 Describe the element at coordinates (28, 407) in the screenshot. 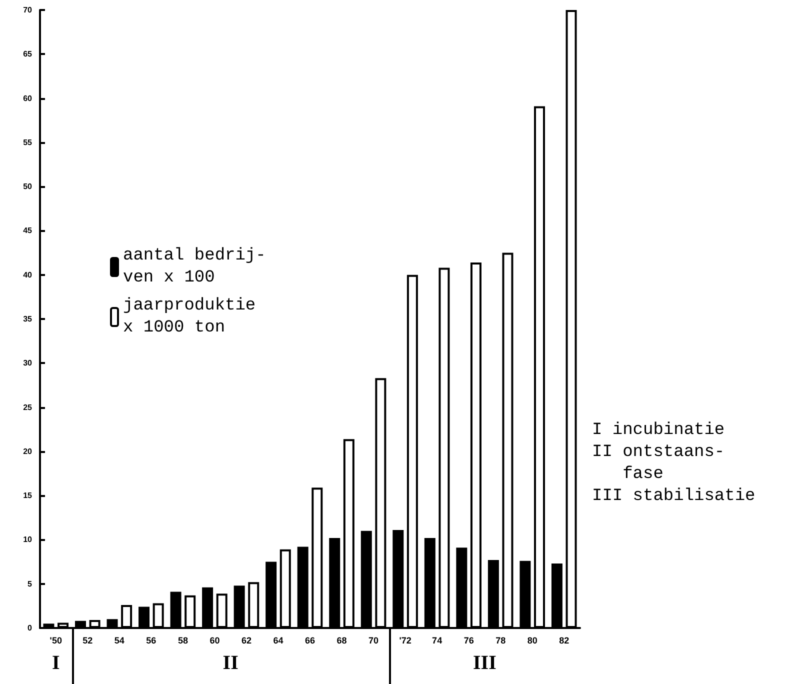

I see `y-tick-label: 25` at that location.